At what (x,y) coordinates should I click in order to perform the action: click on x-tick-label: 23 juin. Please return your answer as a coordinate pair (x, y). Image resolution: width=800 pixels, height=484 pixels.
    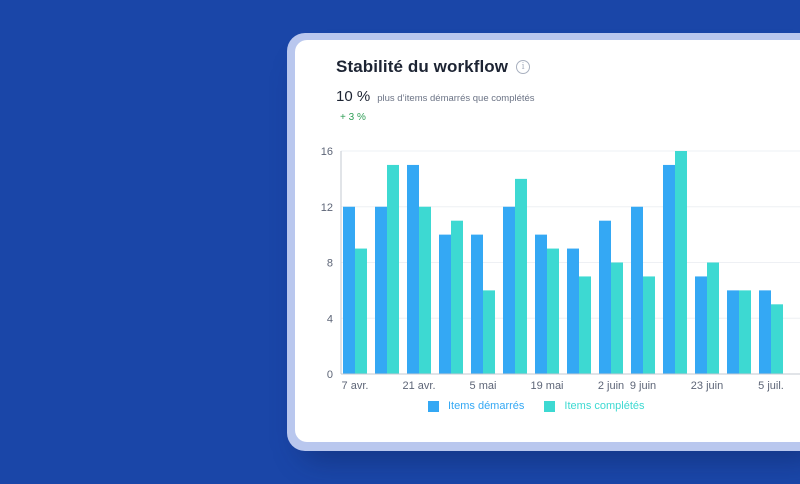
    Looking at the image, I should click on (707, 386).